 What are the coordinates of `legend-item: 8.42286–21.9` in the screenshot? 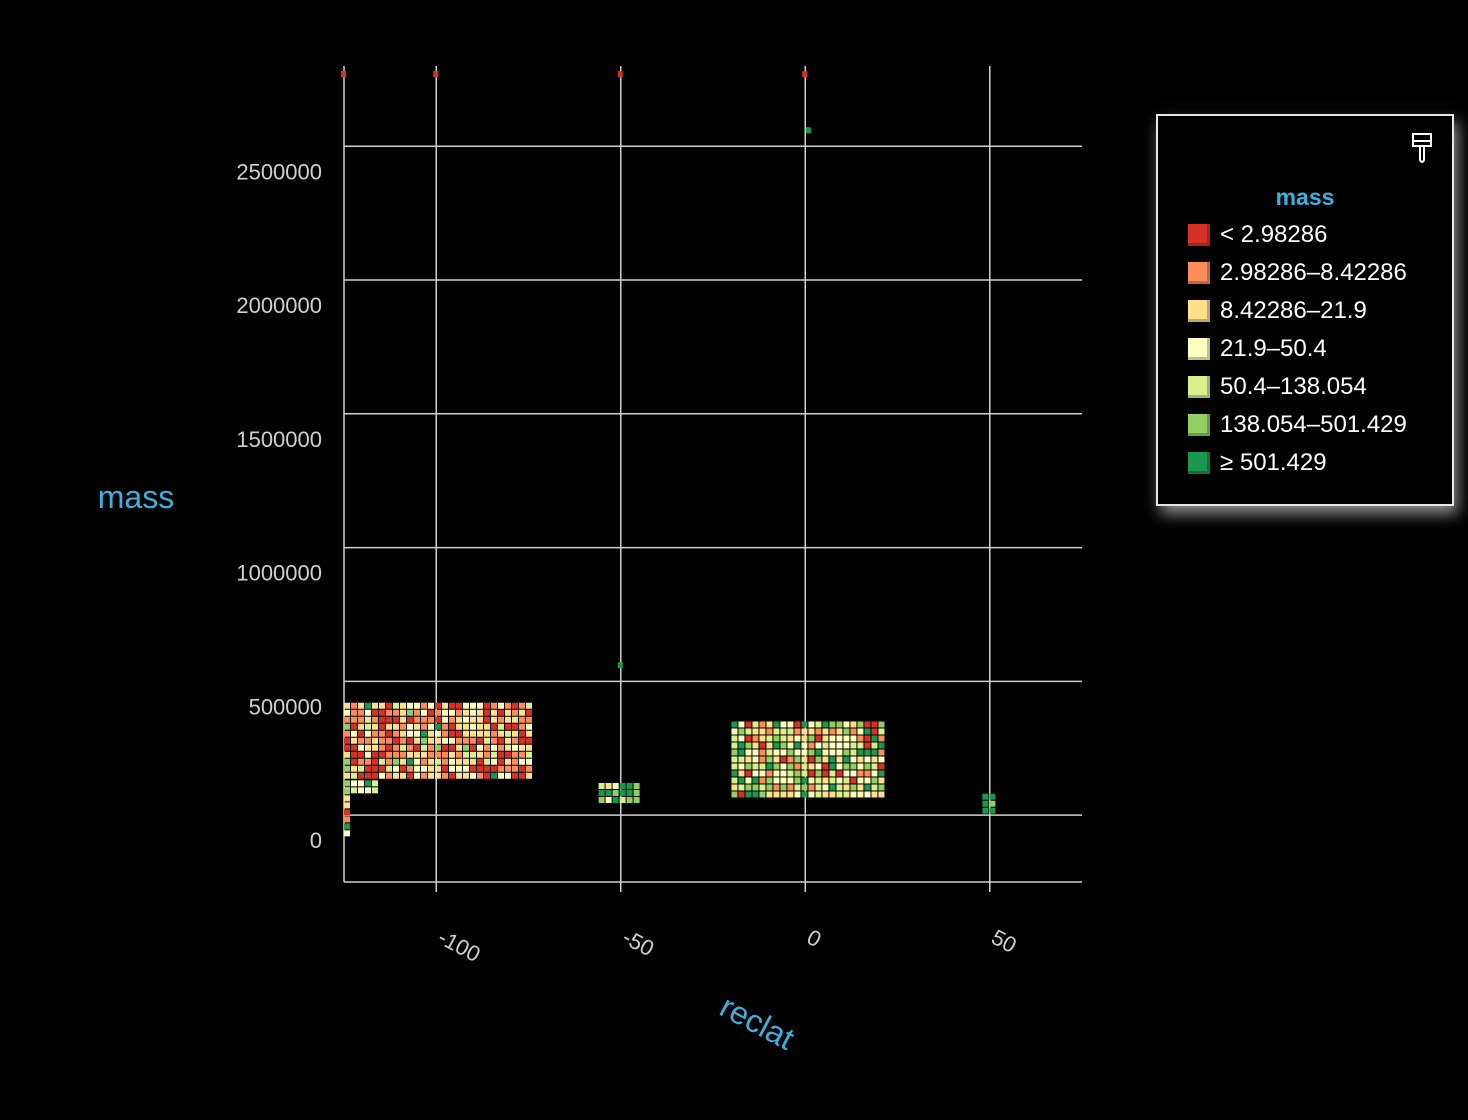 It's located at (1297, 311).